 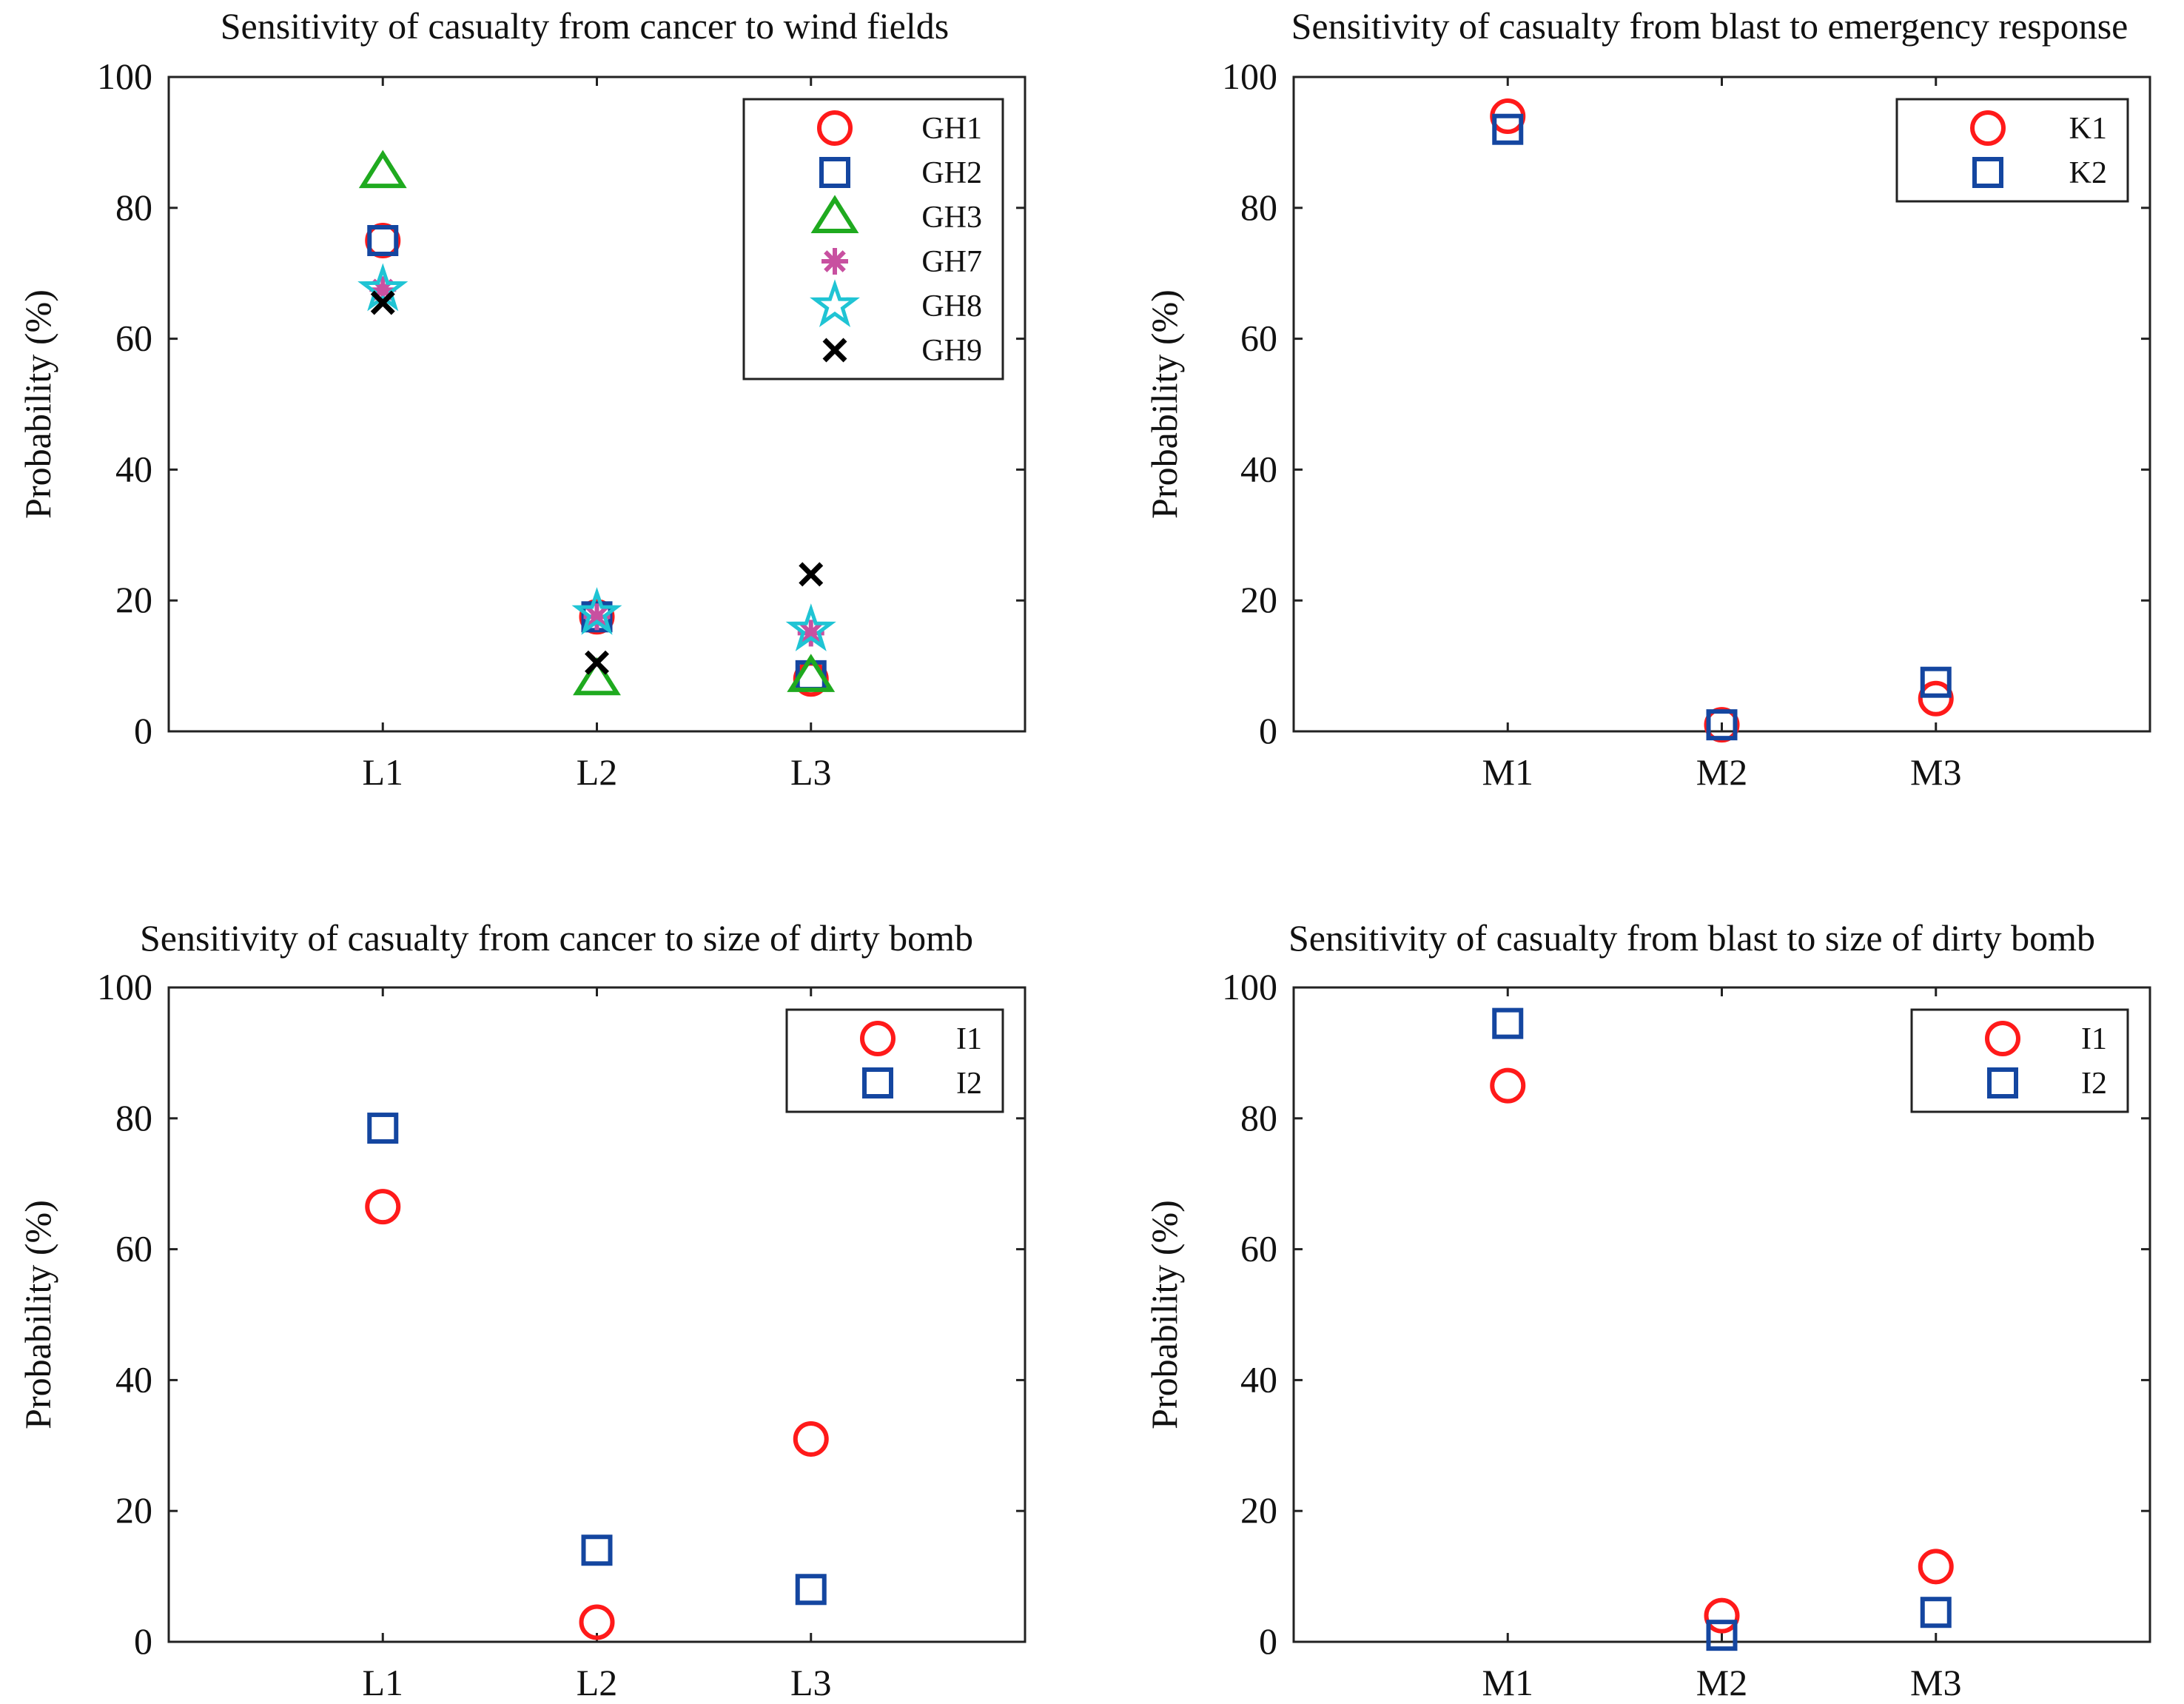 What do you see at coordinates (951, 218) in the screenshot?
I see `legend-label-gh3: GH3` at bounding box center [951, 218].